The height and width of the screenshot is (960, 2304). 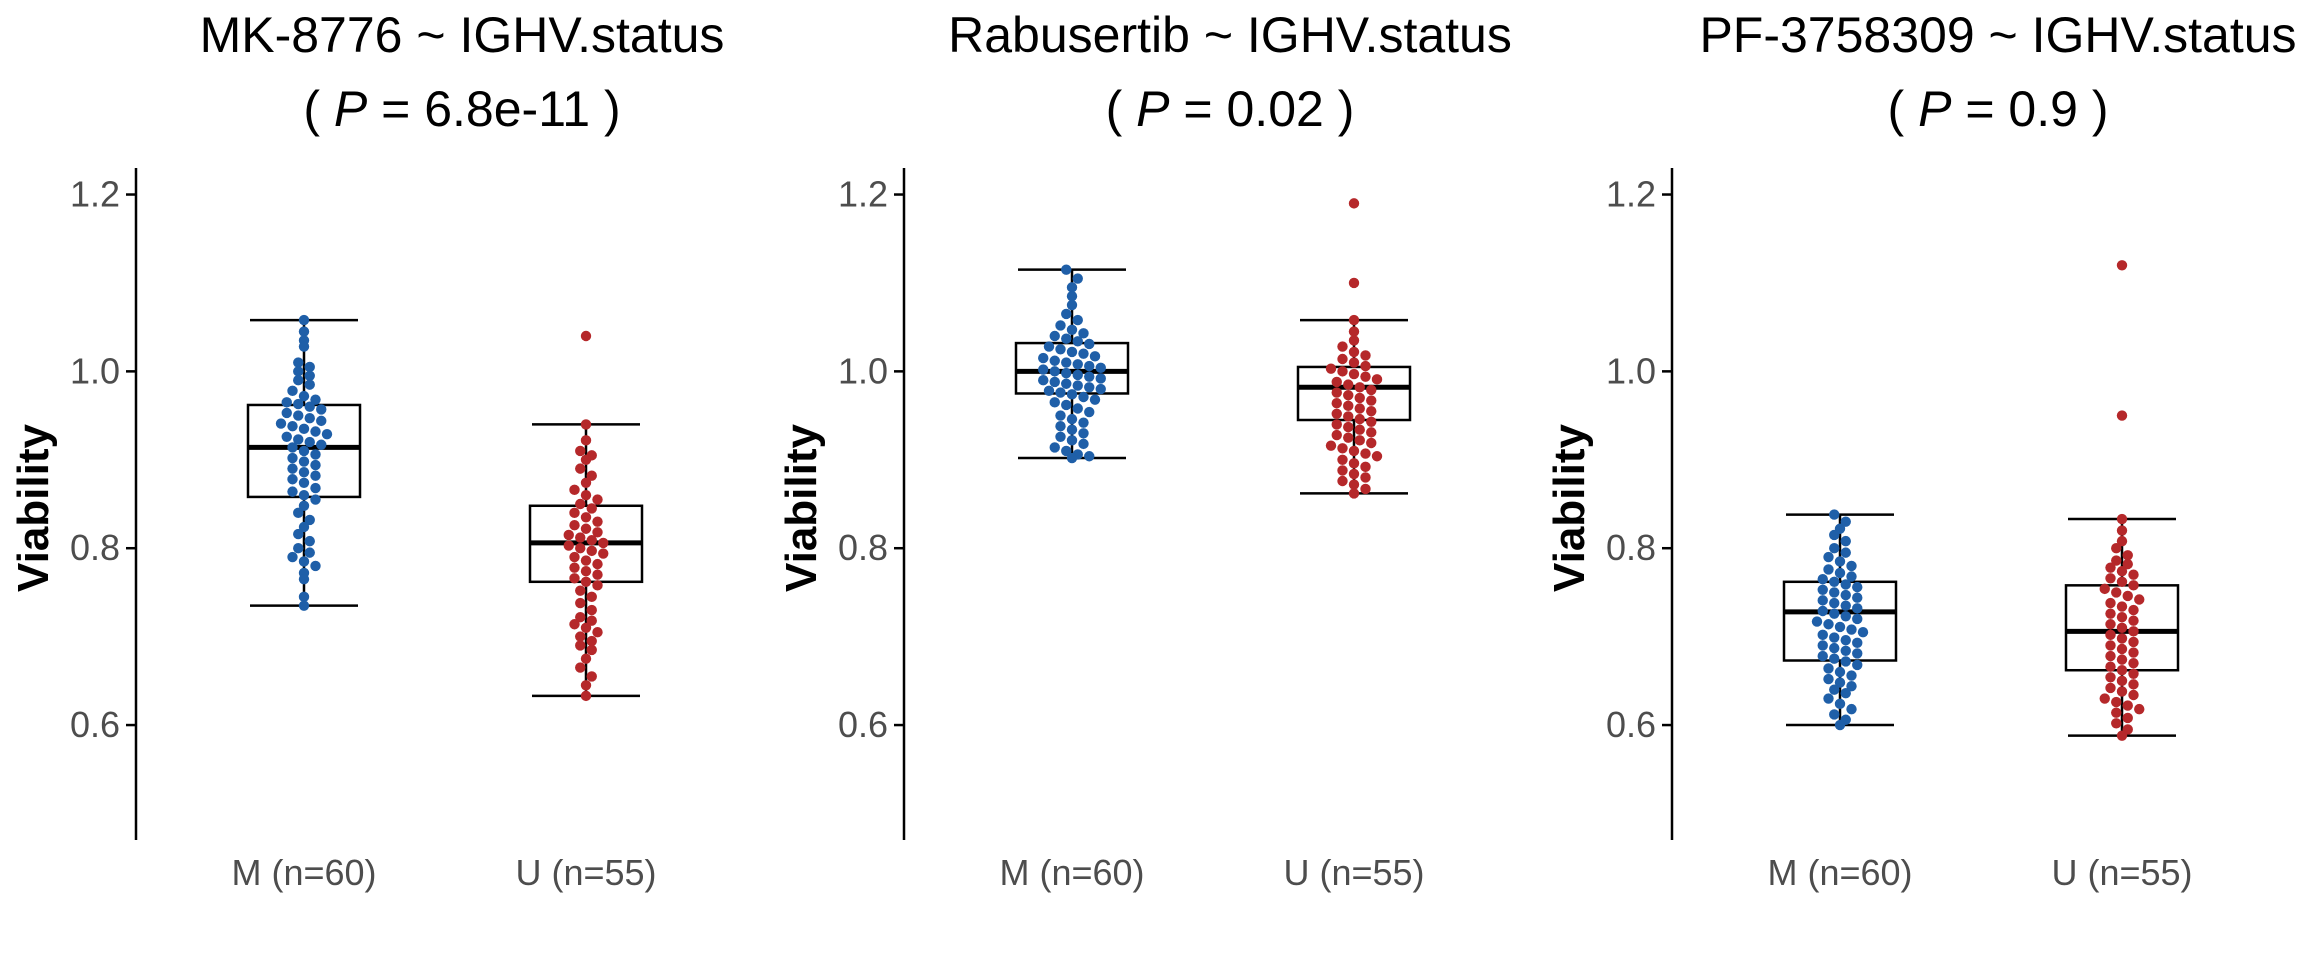 I want to click on p-symbol: P, so click(x=1935, y=109).